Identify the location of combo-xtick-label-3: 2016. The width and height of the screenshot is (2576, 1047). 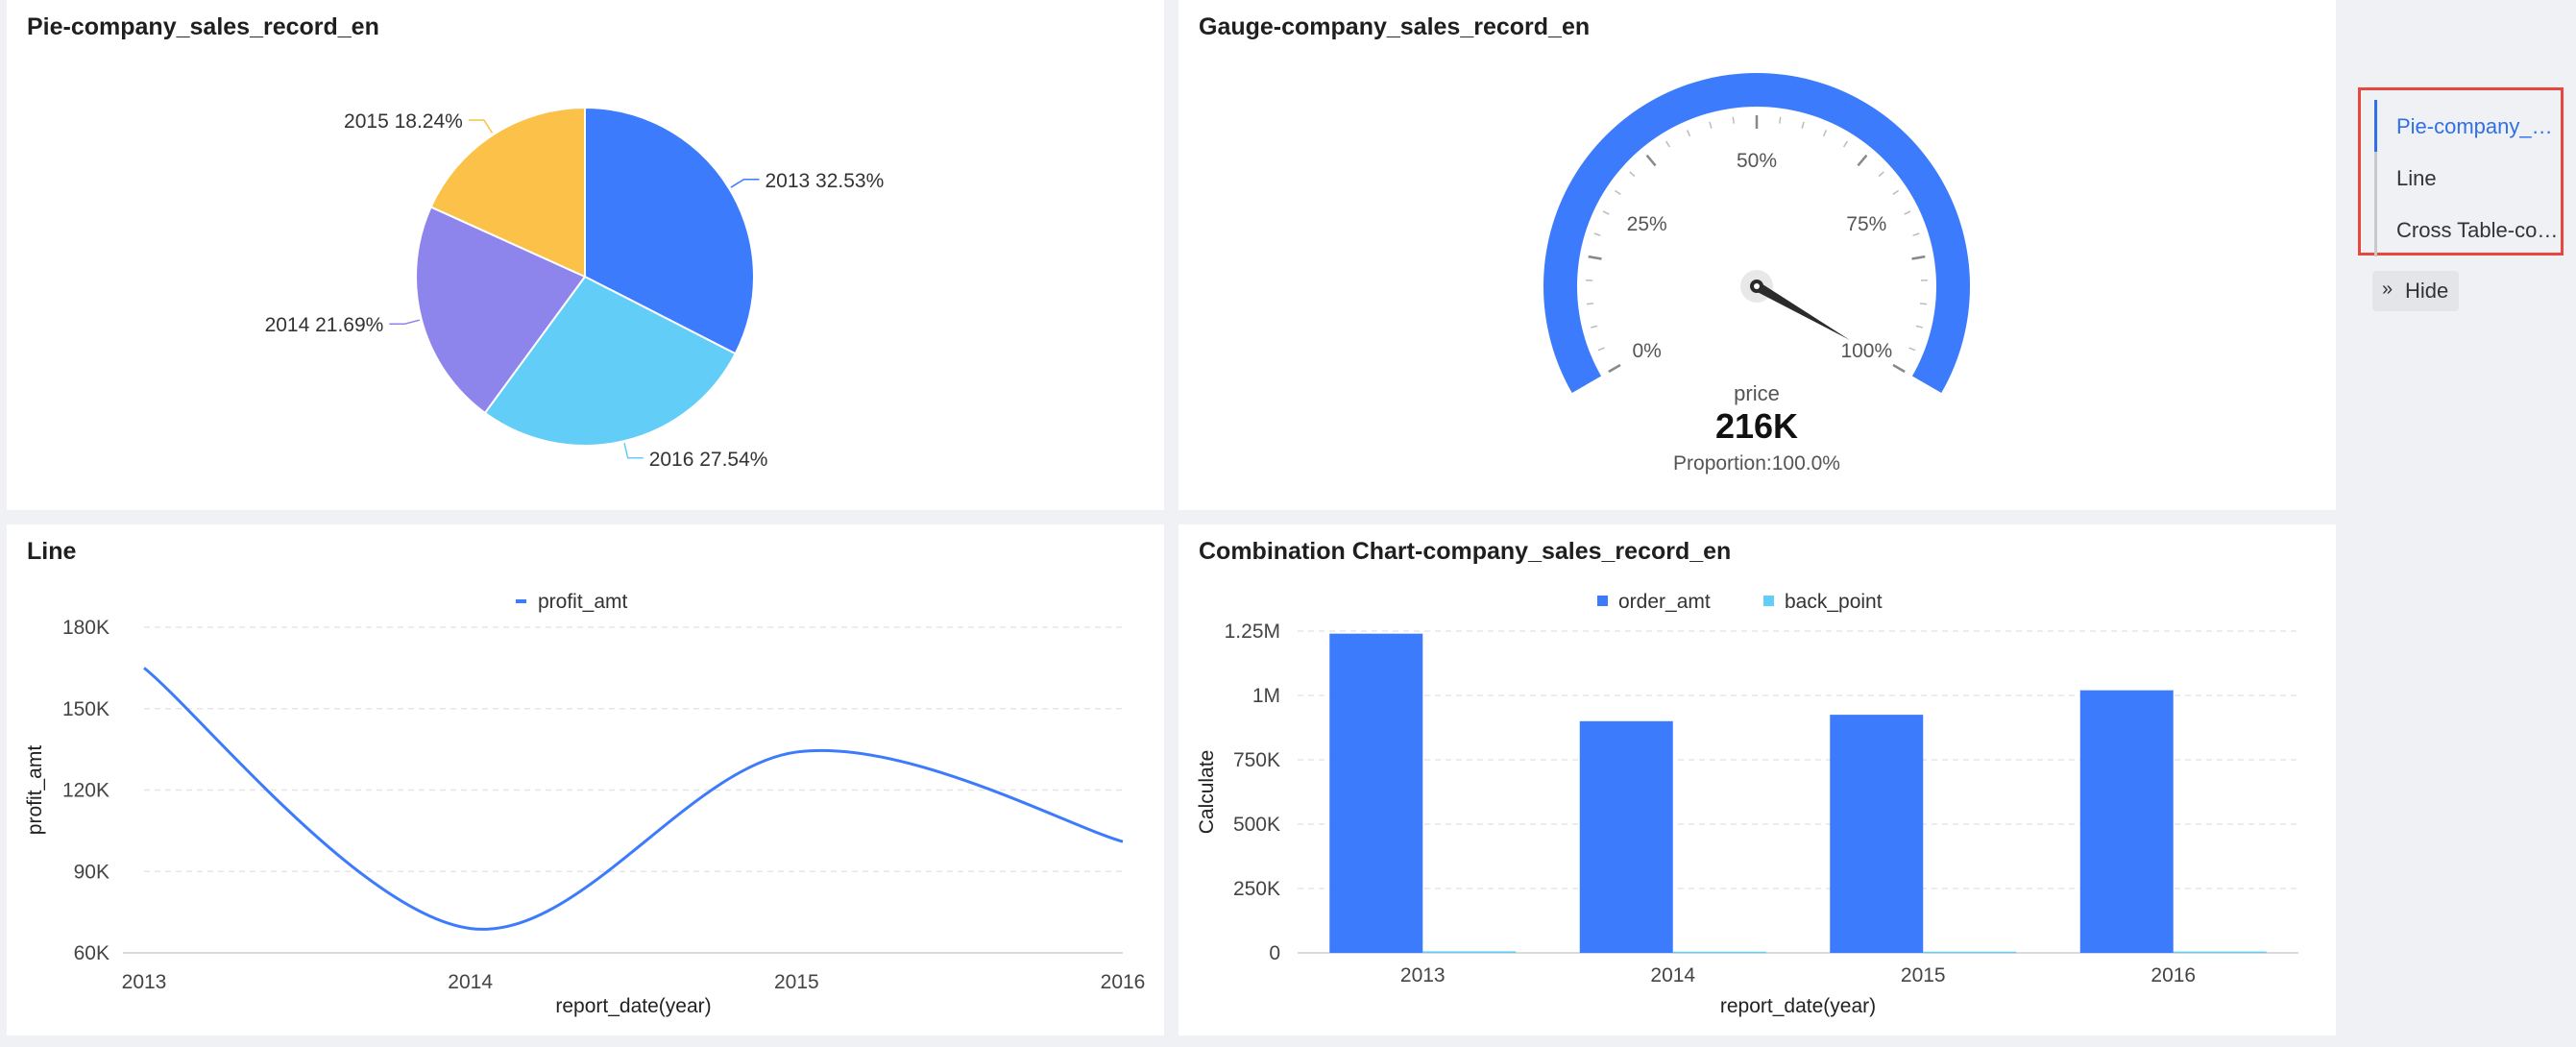
(2173, 975).